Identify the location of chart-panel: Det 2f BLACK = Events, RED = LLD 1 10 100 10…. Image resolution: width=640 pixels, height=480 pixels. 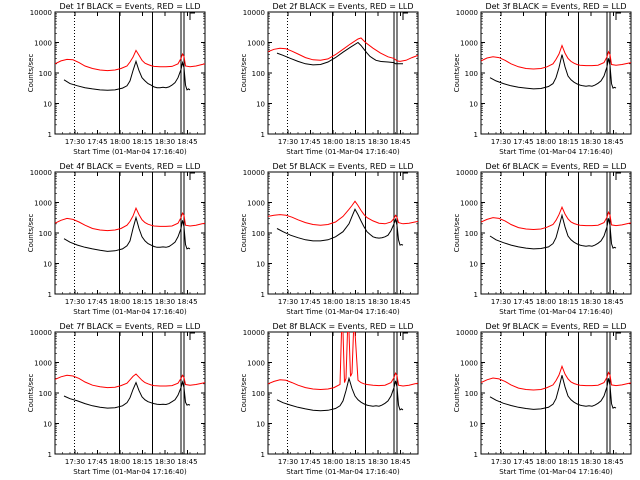
(329, 79).